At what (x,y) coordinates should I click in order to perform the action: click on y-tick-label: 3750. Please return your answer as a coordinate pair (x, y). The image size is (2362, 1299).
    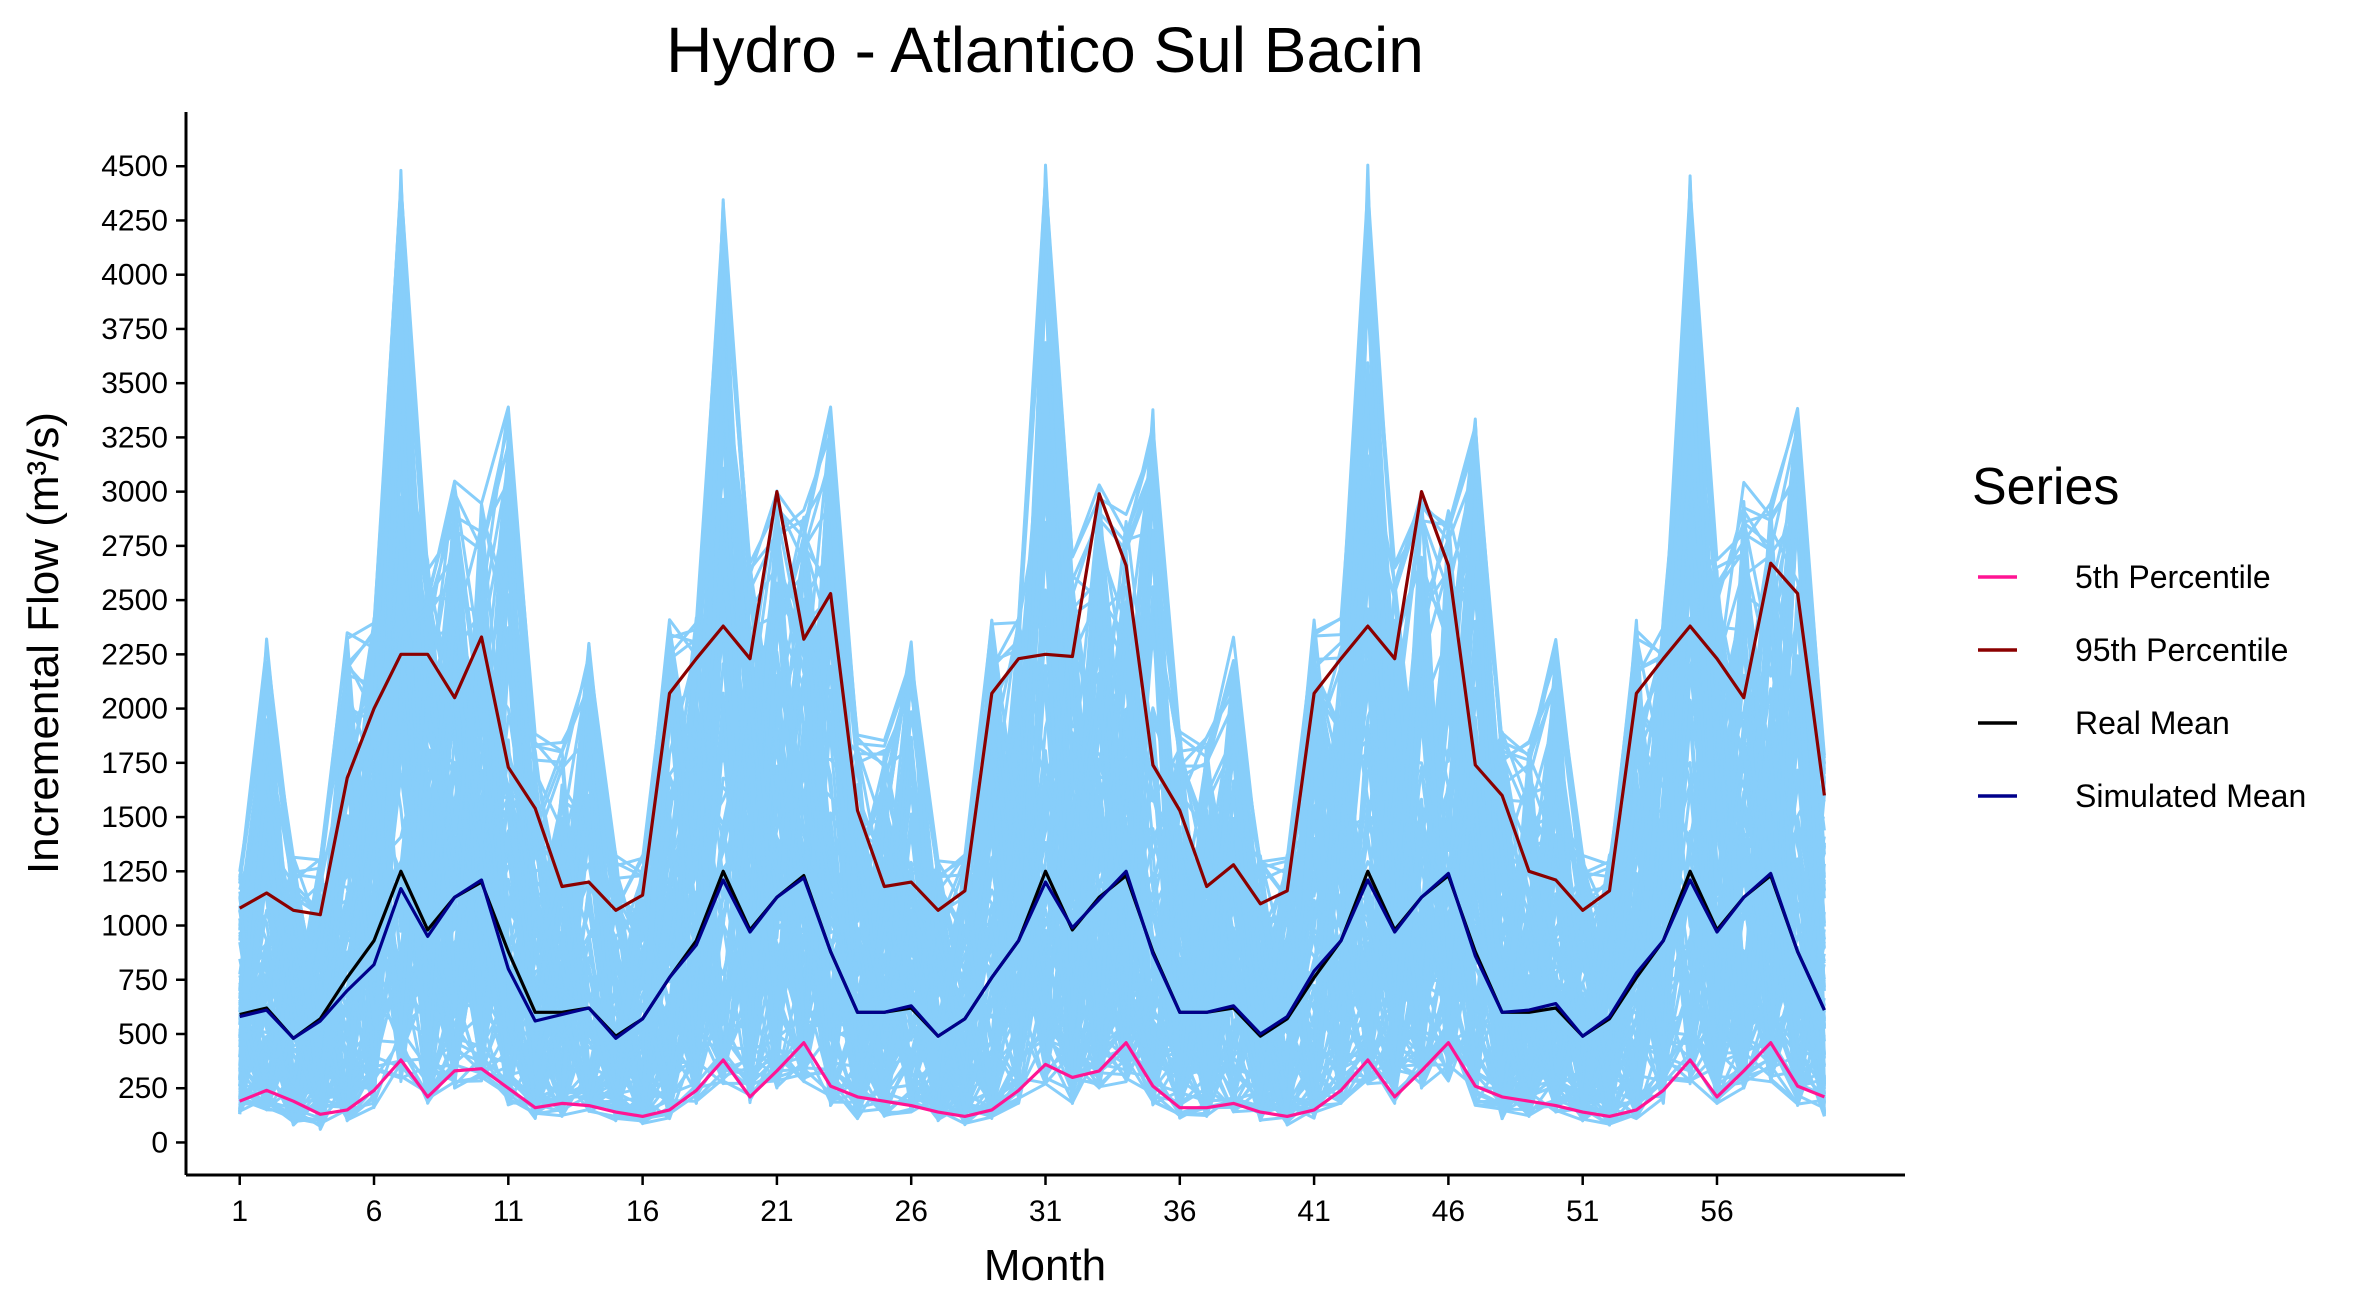
    Looking at the image, I should click on (134, 329).